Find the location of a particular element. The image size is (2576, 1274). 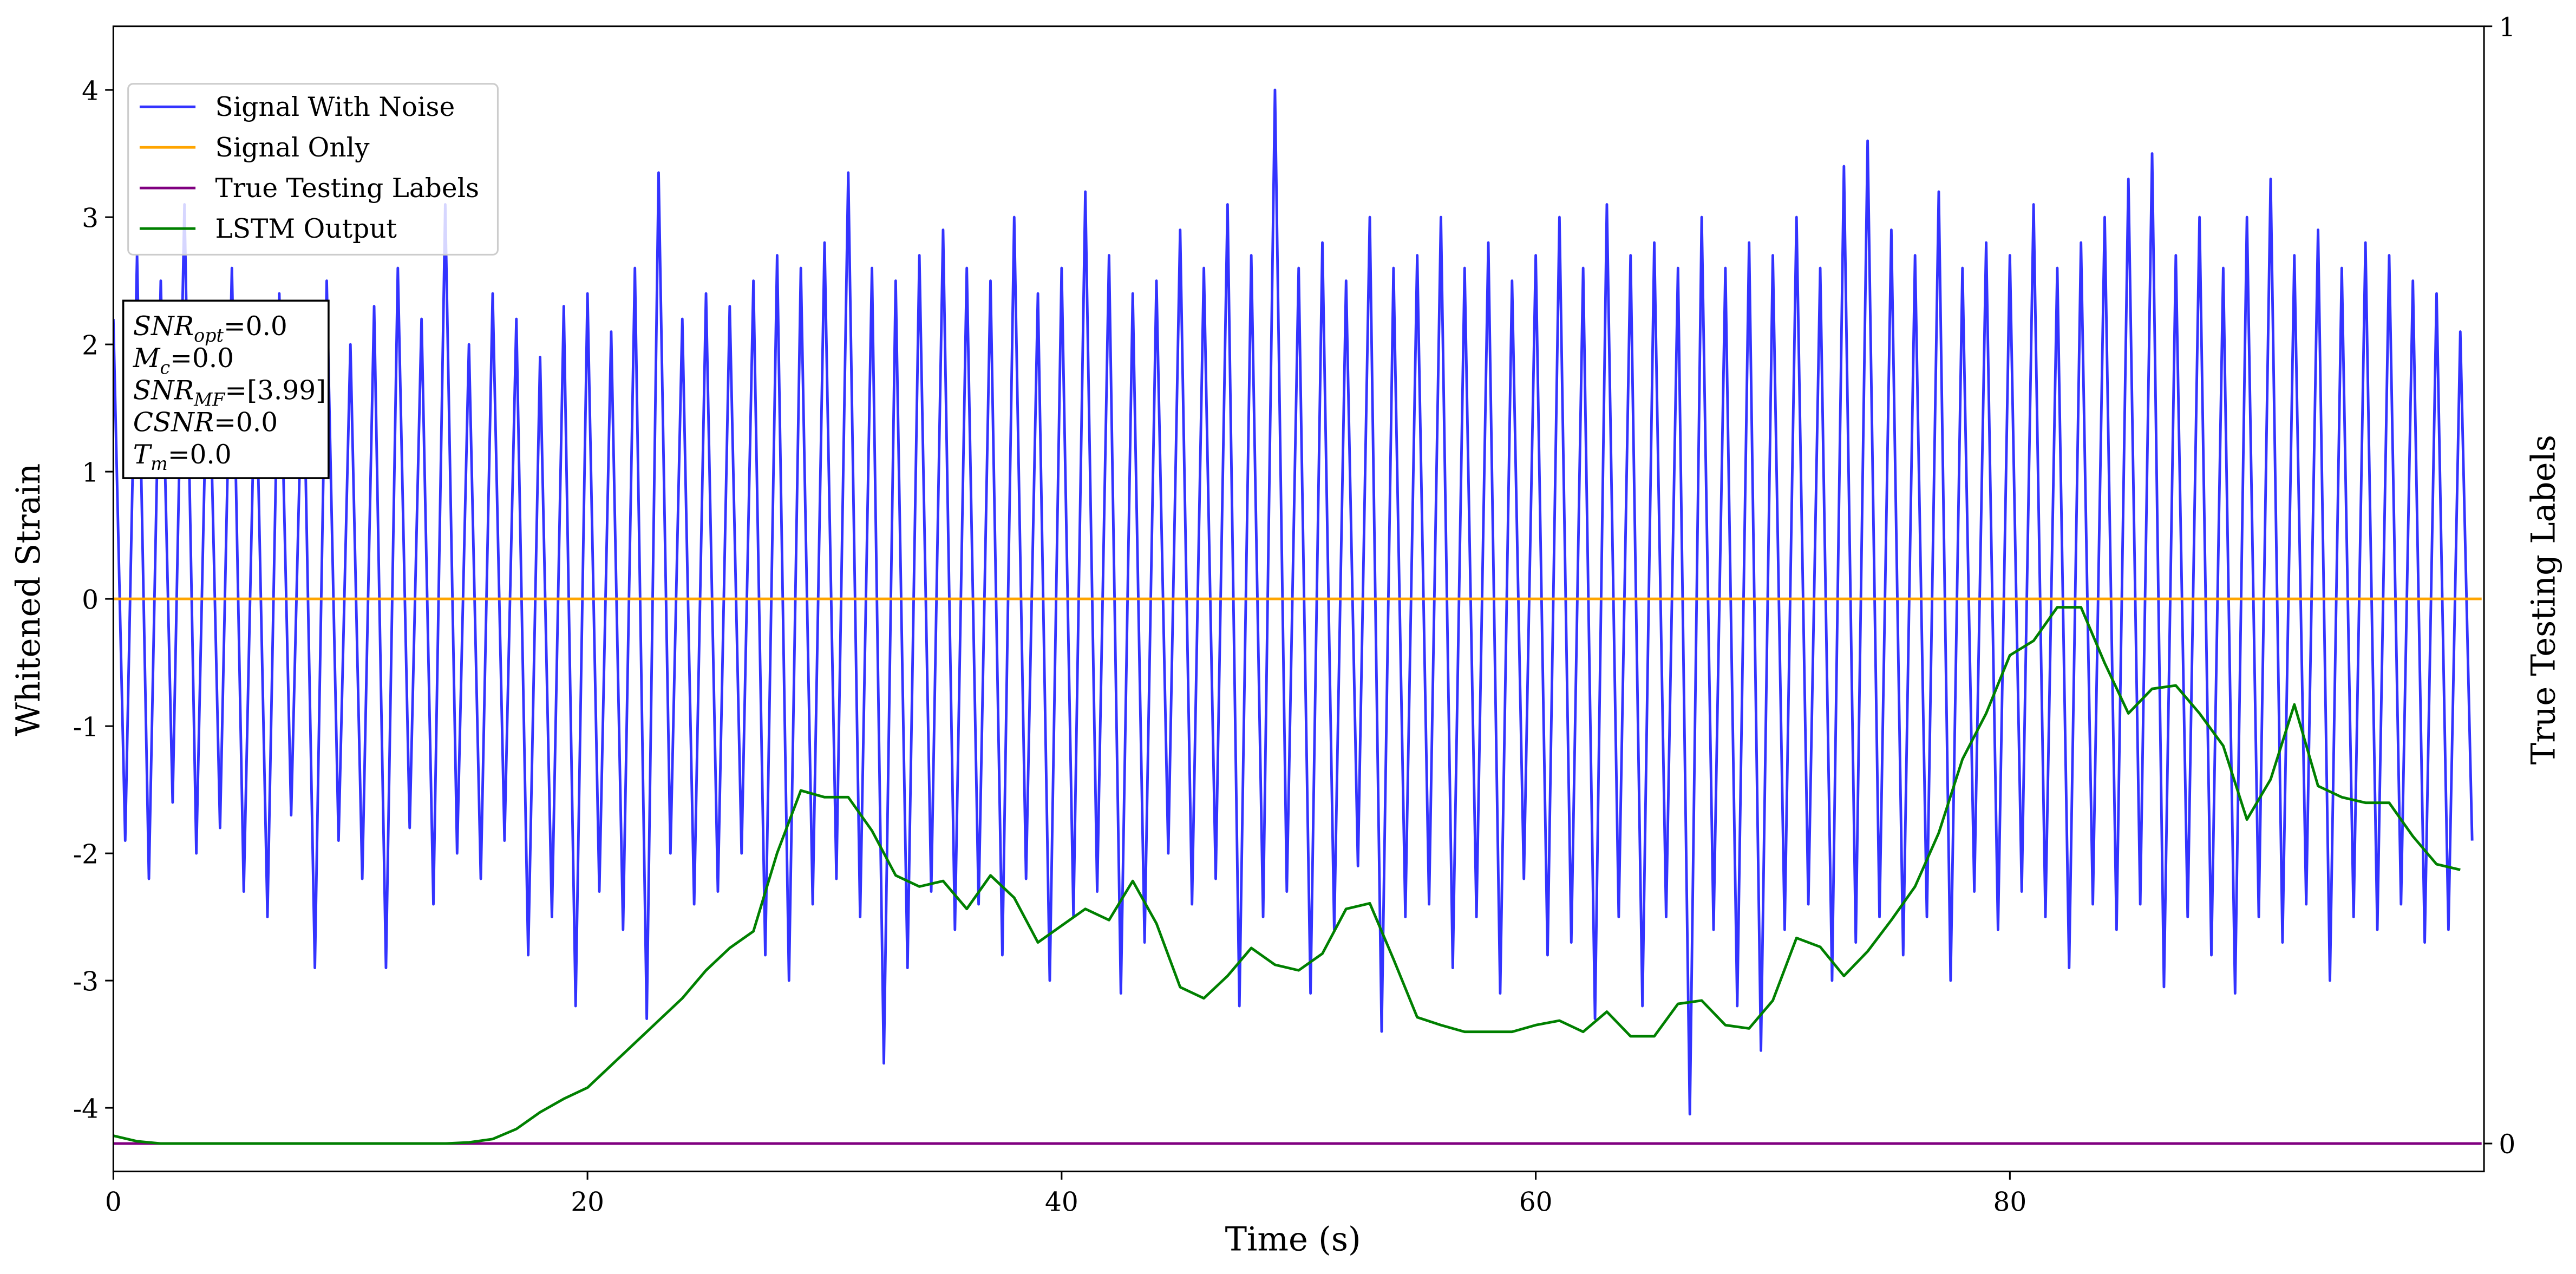

legend-label: True Testing Labels is located at coordinates (347, 188).